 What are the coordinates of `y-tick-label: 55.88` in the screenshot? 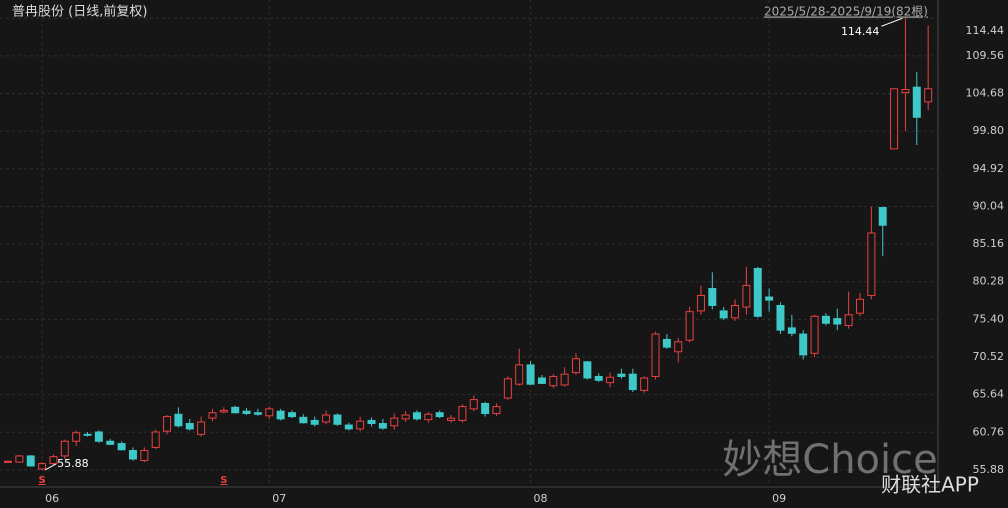 It's located at (989, 469).